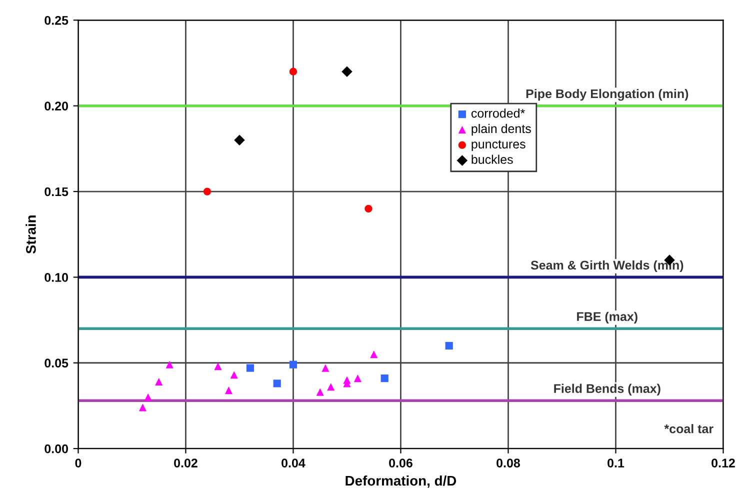 The width and height of the screenshot is (738, 504). Describe the element at coordinates (607, 318) in the screenshot. I see `ref-line-label: FBE (max)` at that location.